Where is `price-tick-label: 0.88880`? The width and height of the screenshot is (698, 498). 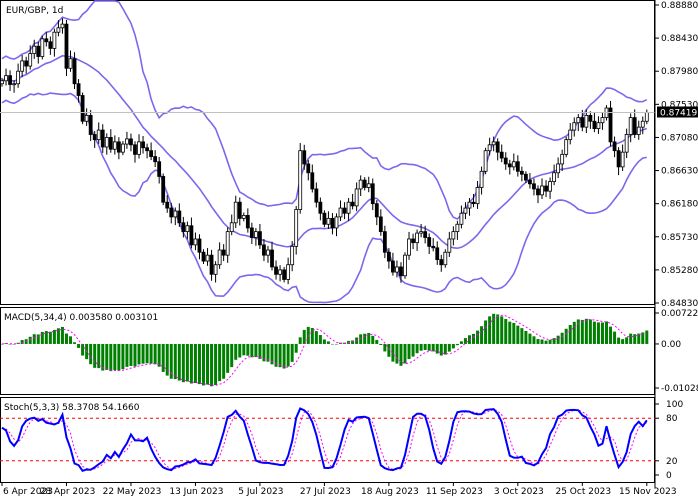 price-tick-label: 0.88880 is located at coordinates (679, 6).